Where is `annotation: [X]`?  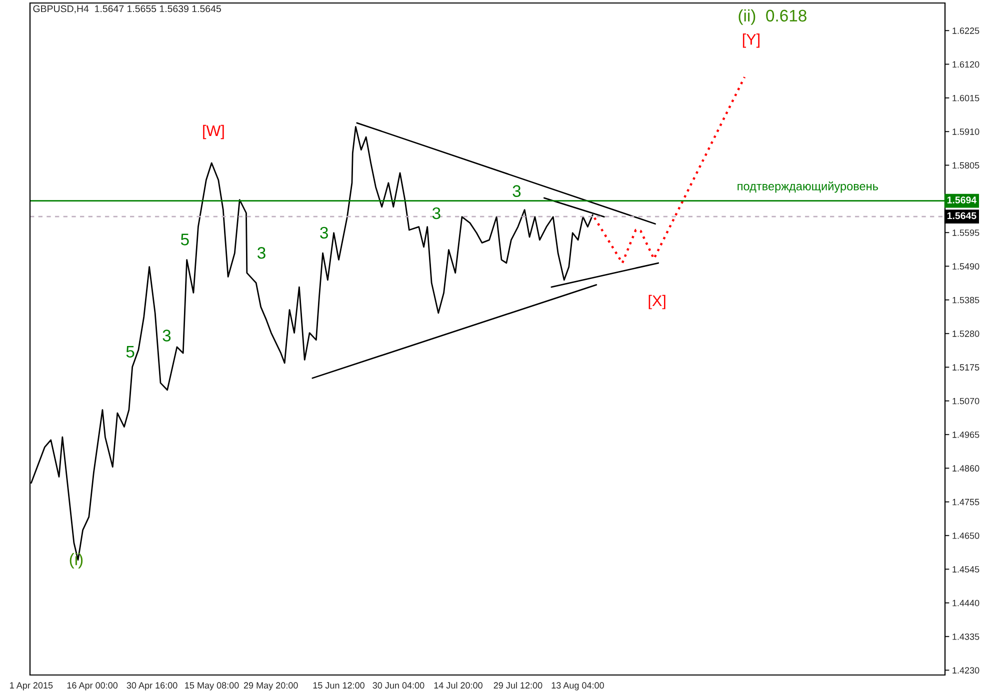
annotation: [X] is located at coordinates (657, 302).